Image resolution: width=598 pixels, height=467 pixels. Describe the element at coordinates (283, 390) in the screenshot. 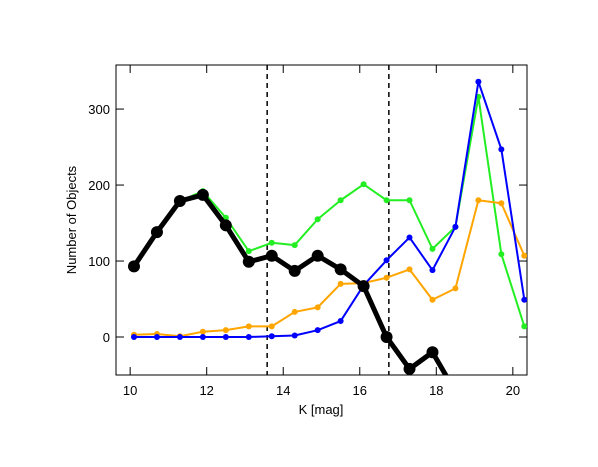

I see `x-tick-label: 14` at that location.